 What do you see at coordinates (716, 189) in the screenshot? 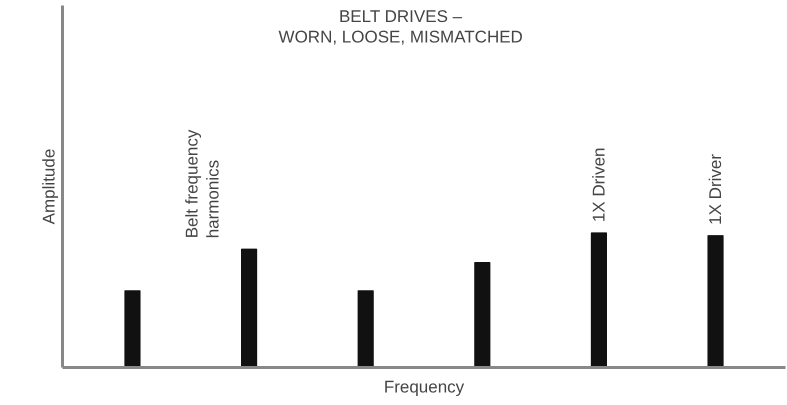
I see `text: 1X Driver` at bounding box center [716, 189].